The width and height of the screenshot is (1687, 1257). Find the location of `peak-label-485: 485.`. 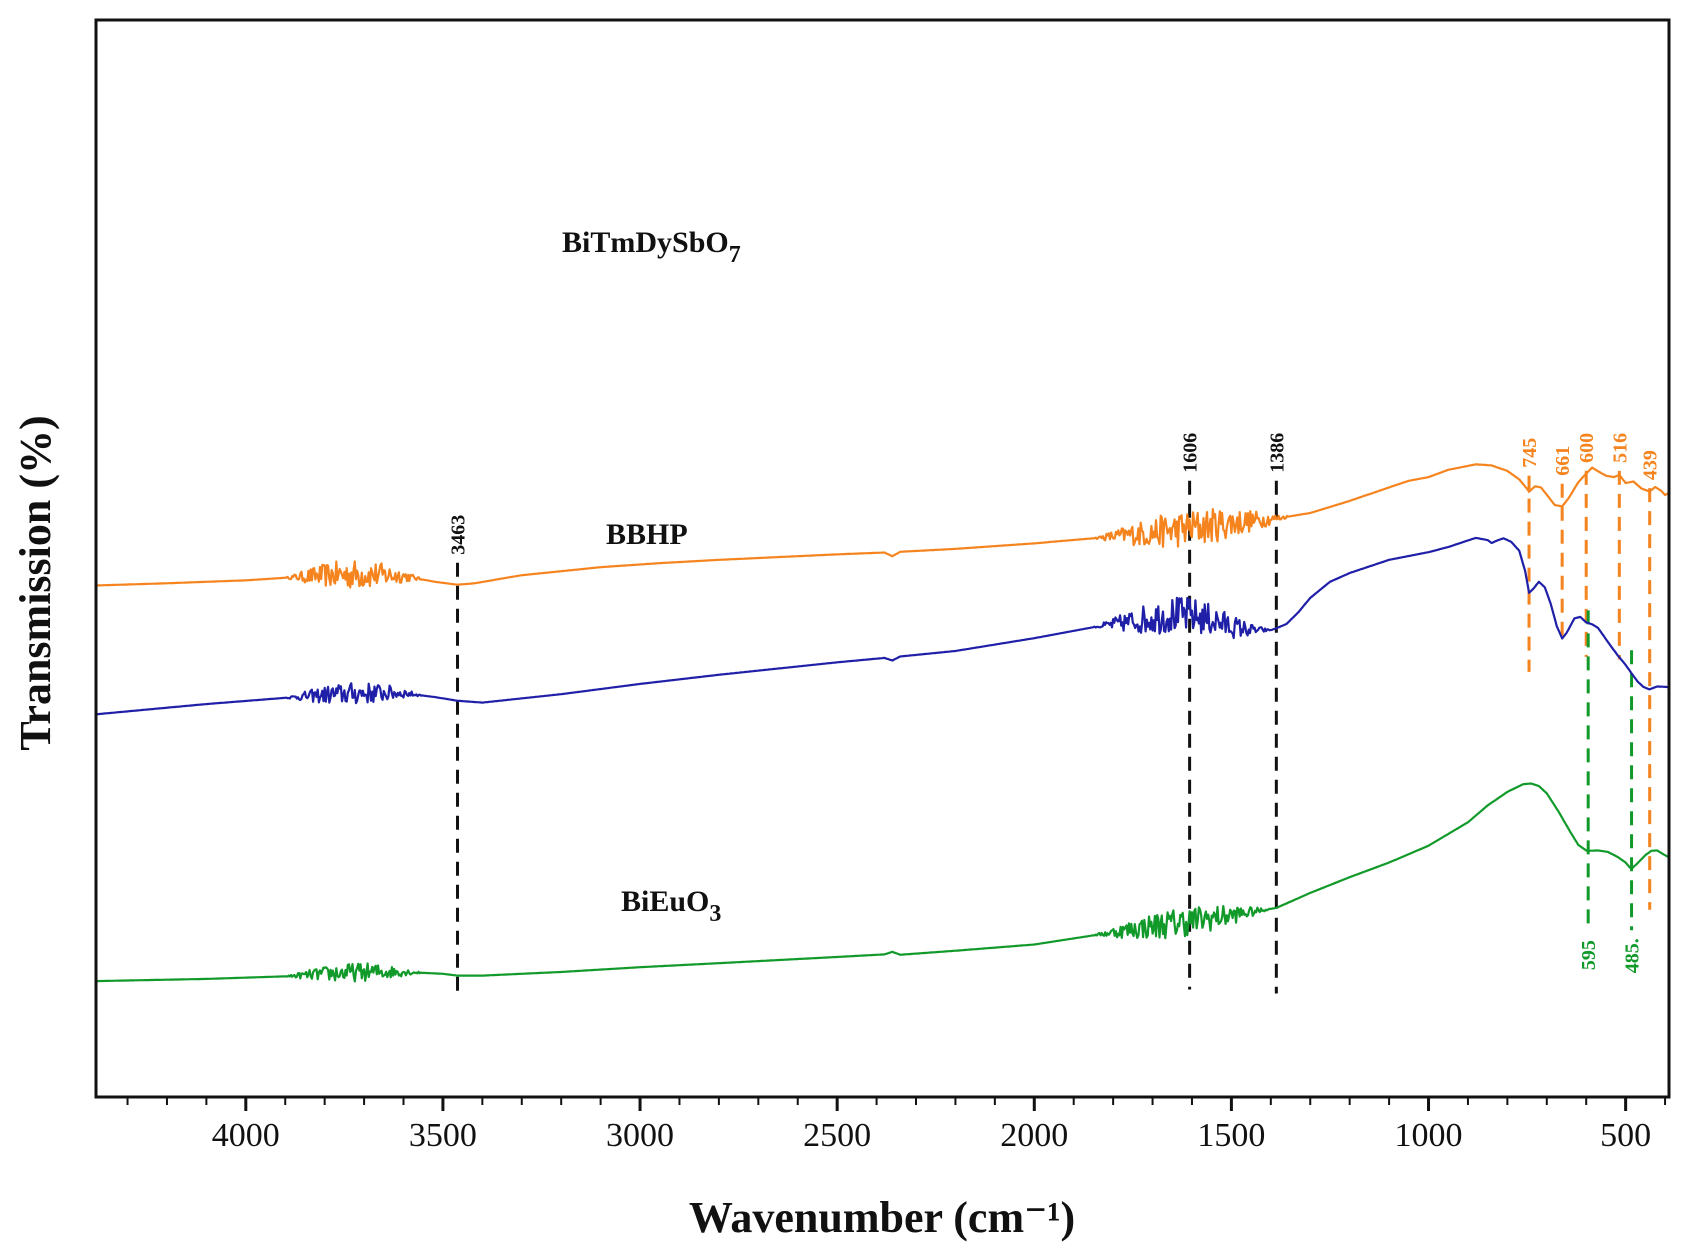

peak-label-485: 485. is located at coordinates (1633, 955).